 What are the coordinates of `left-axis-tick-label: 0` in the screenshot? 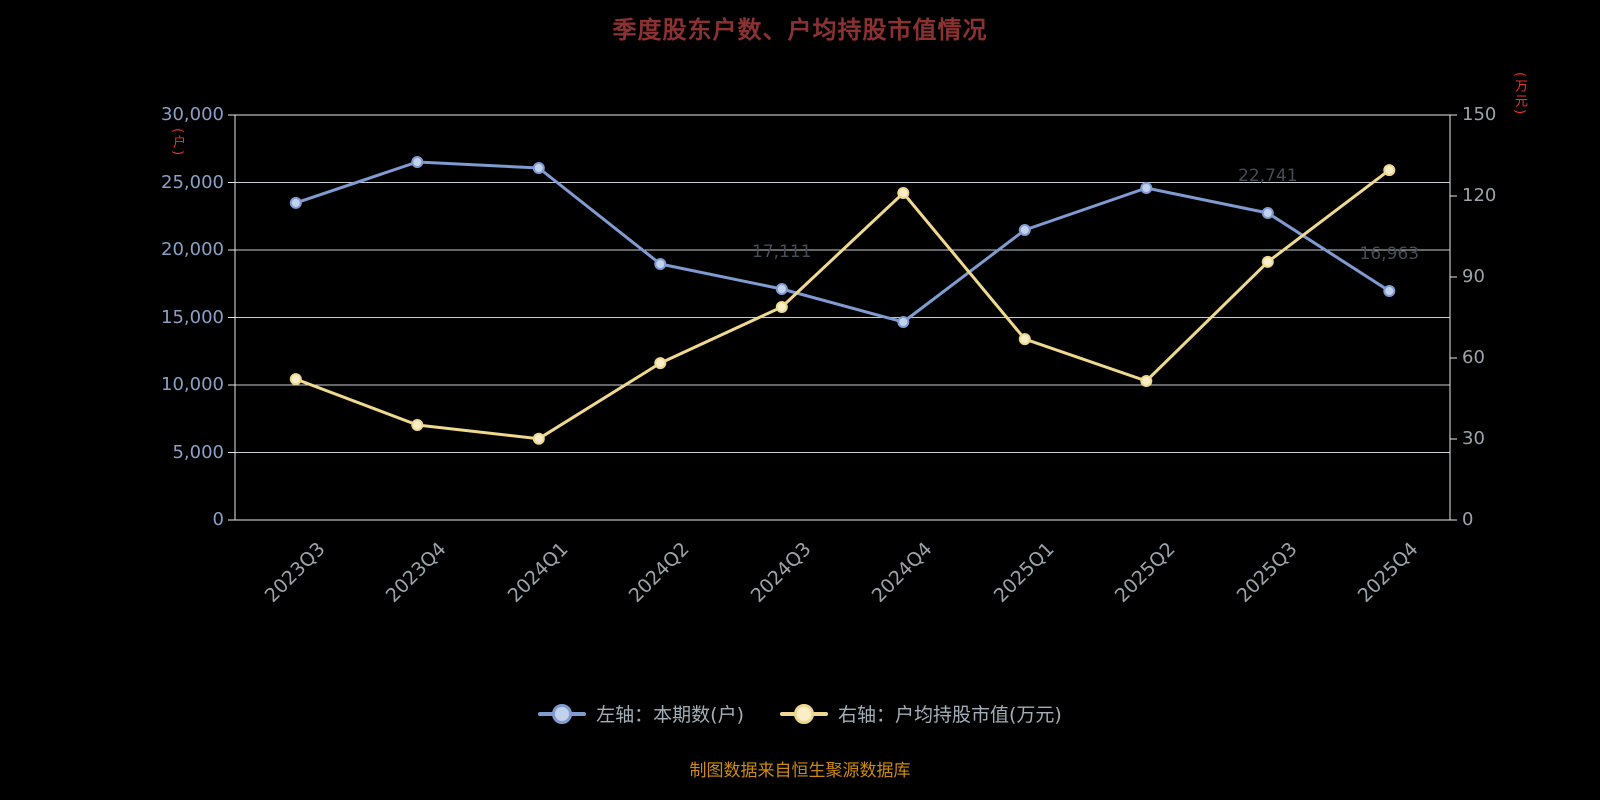 It's located at (218, 519).